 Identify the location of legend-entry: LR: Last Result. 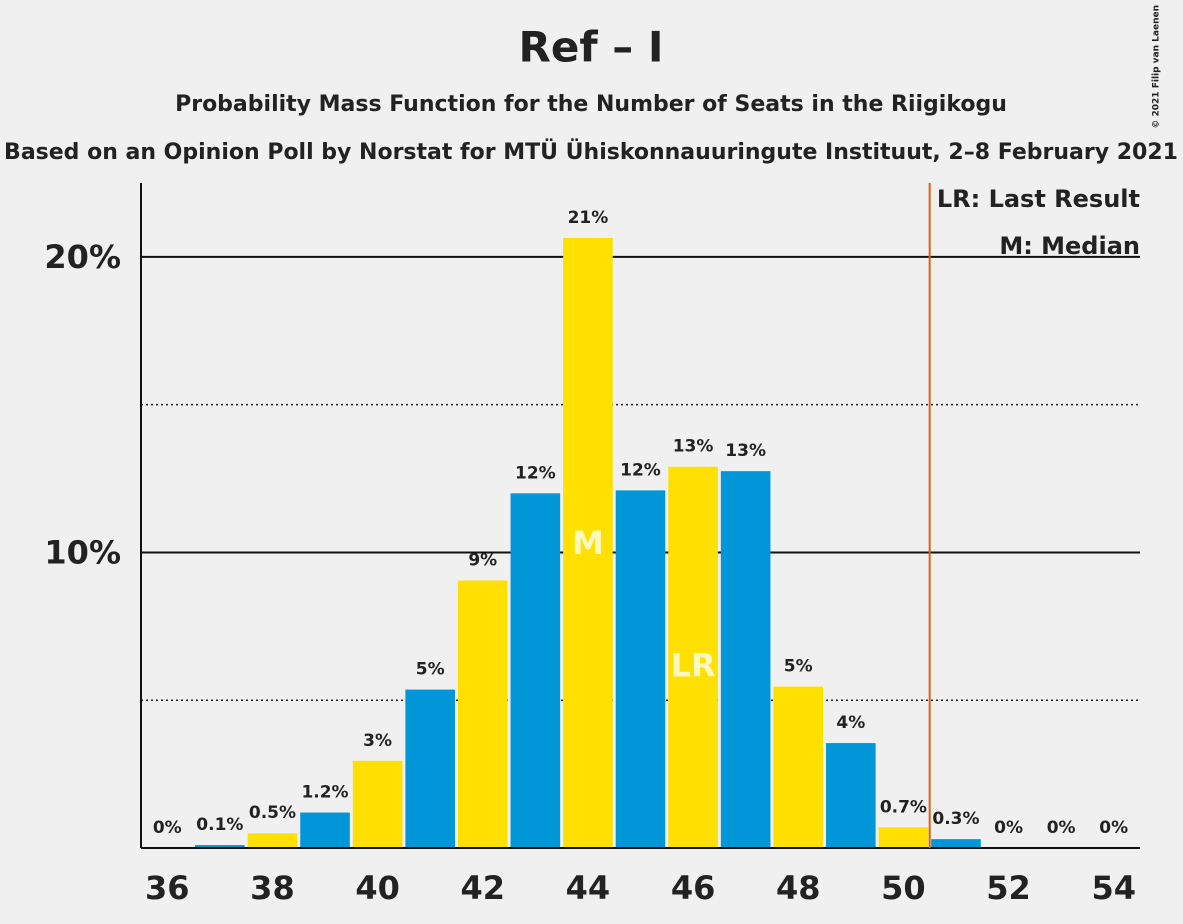
(1038, 199).